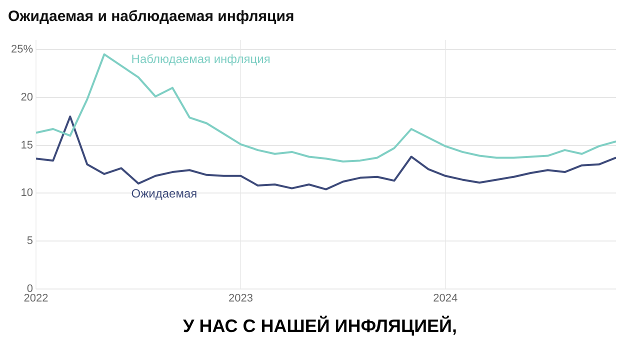 The width and height of the screenshot is (640, 360). I want to click on y-tick-label: 0, so click(30, 288).